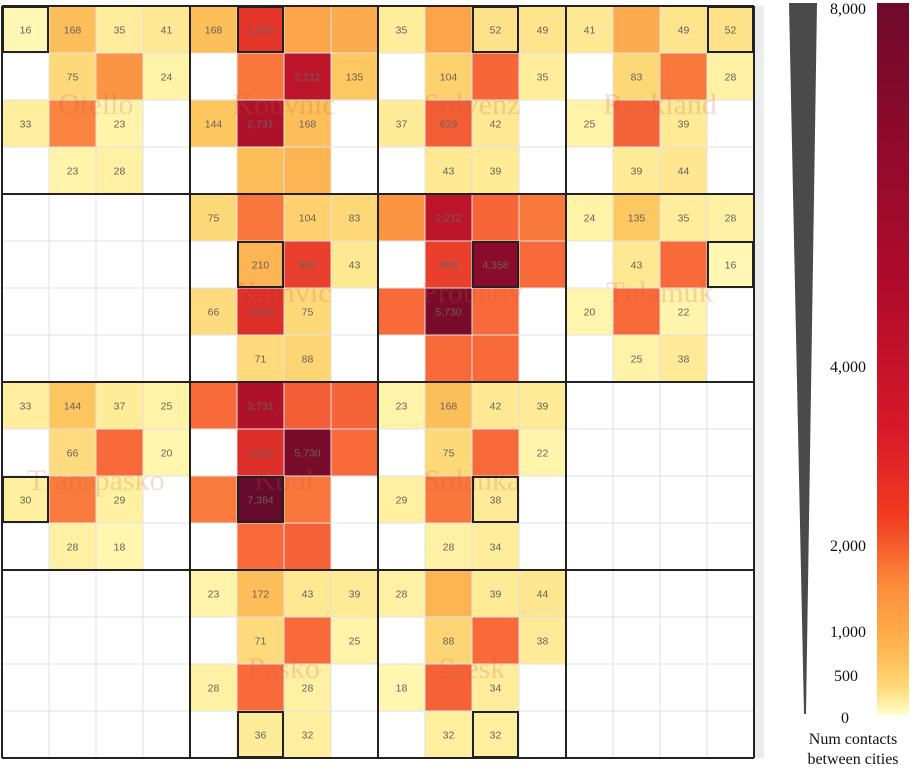 This screenshot has height=775, width=916. Describe the element at coordinates (167, 78) in the screenshot. I see `cell-value: 24` at that location.